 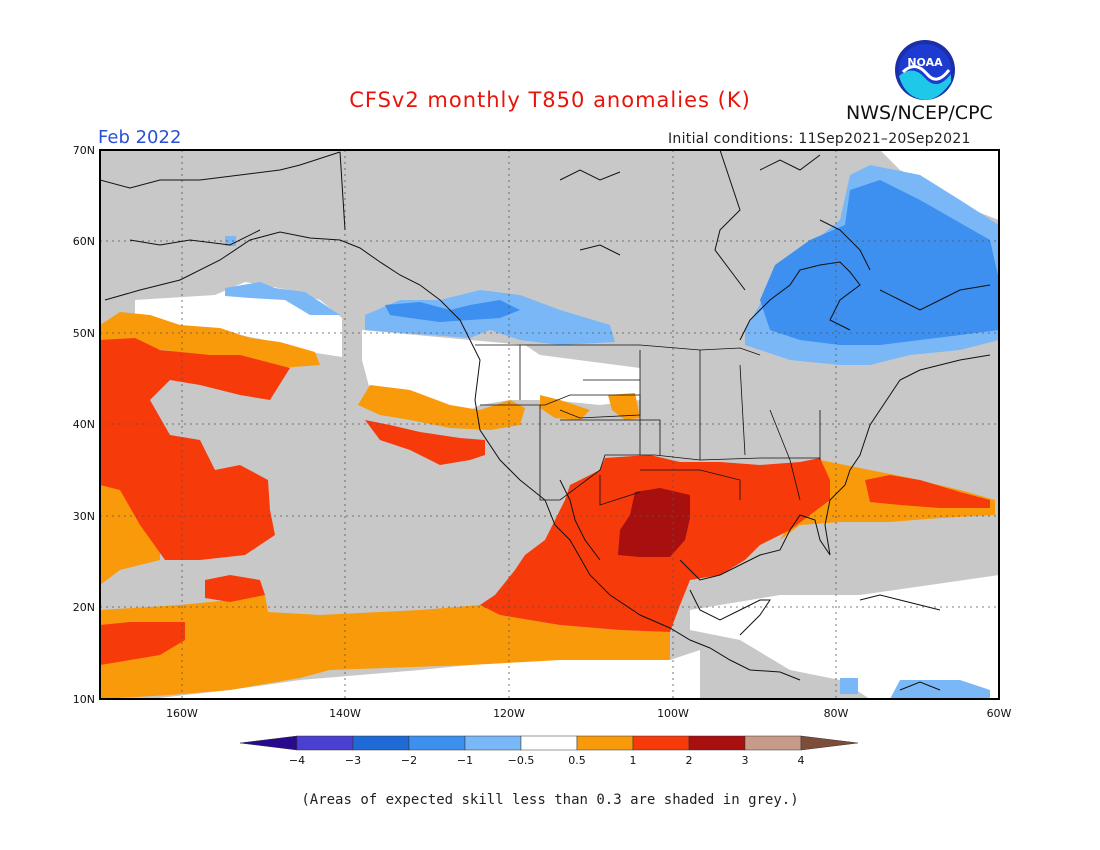 I want to click on color-bar-label: 4, so click(x=801, y=760).